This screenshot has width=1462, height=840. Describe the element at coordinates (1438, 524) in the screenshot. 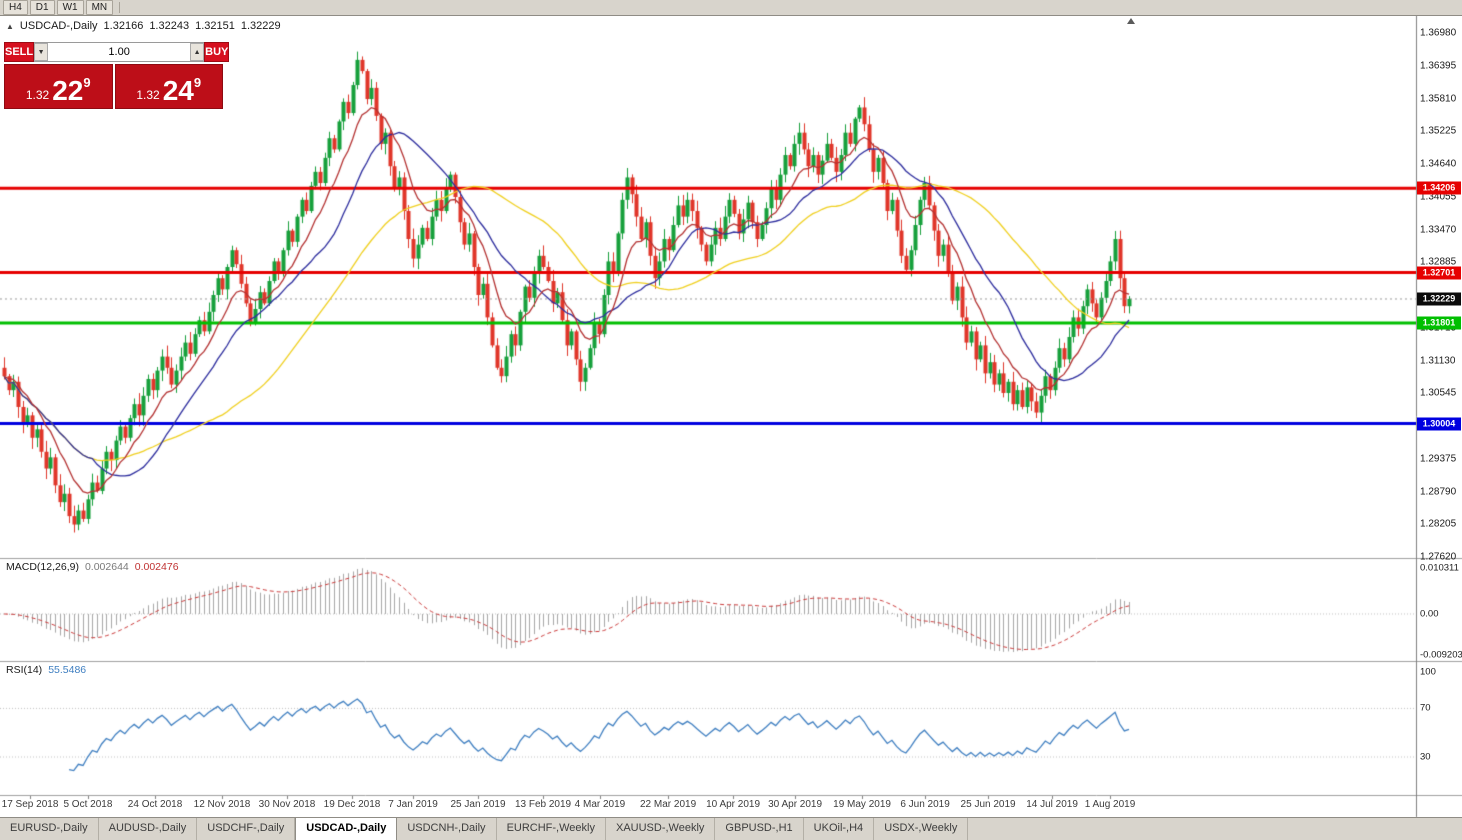

I see `price-tick: 1.28205` at that location.